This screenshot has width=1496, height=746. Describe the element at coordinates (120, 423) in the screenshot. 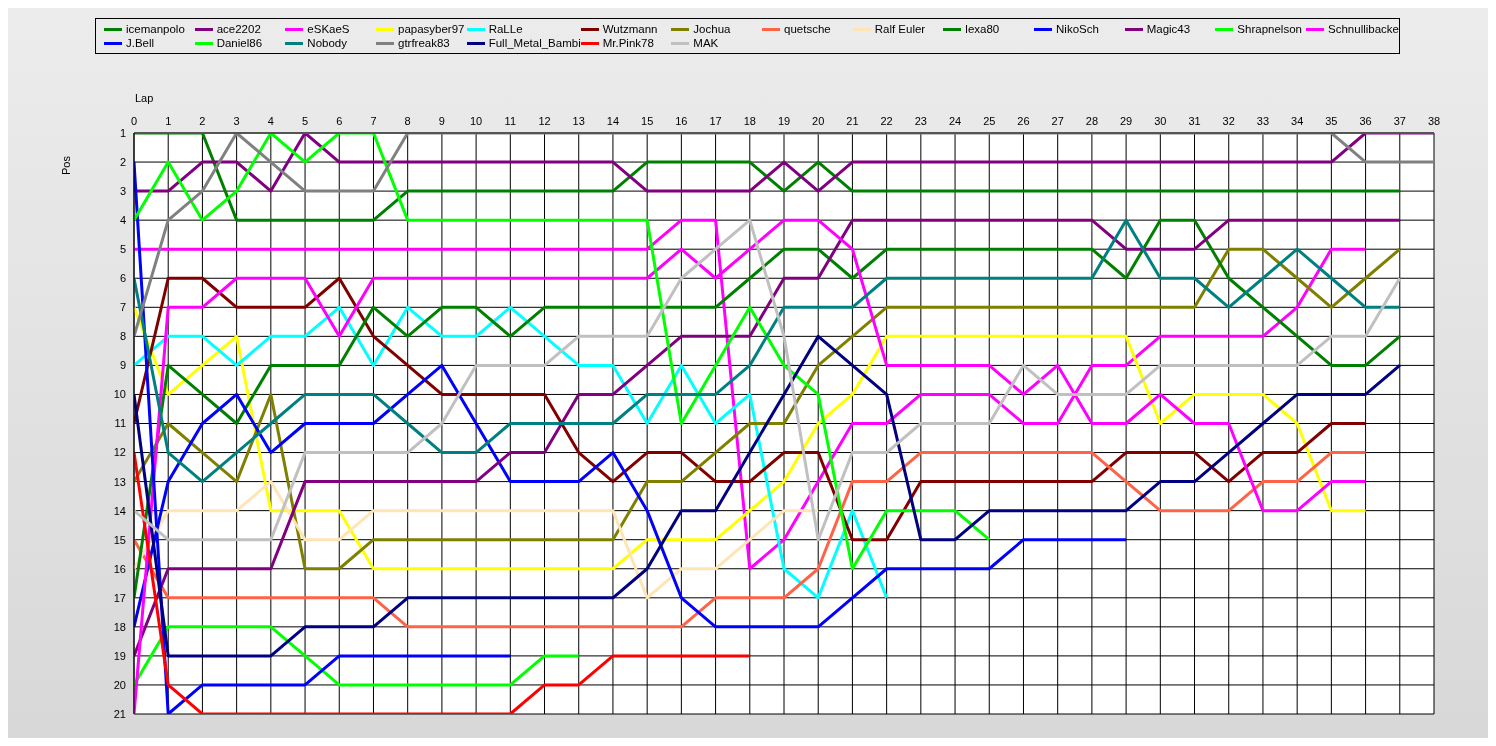

I see `y-tick-label: 11` at that location.